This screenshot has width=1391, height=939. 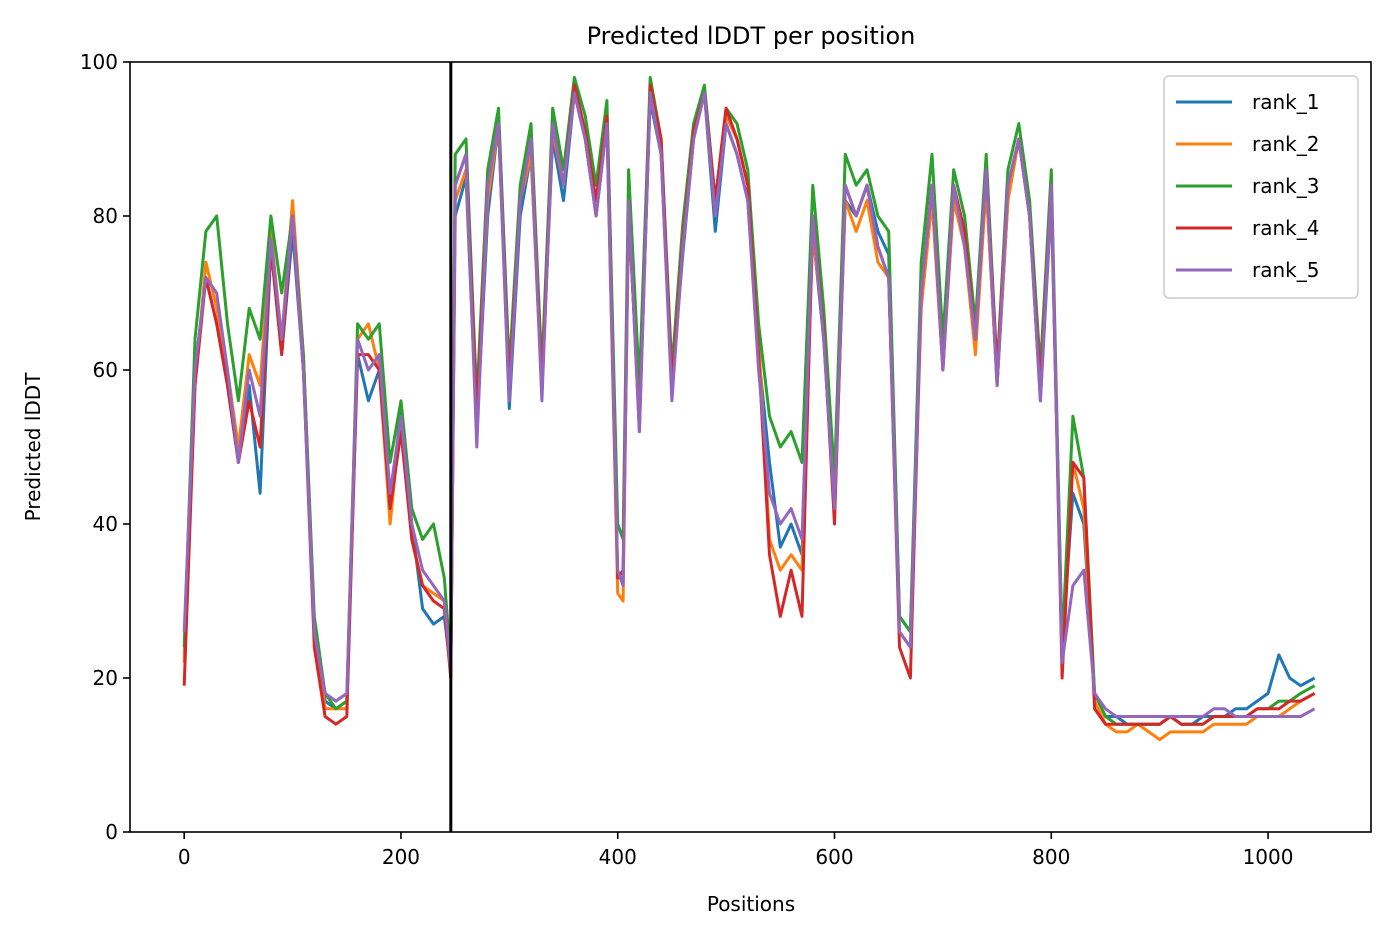 I want to click on x-tick-label: 600, so click(x=834, y=857).